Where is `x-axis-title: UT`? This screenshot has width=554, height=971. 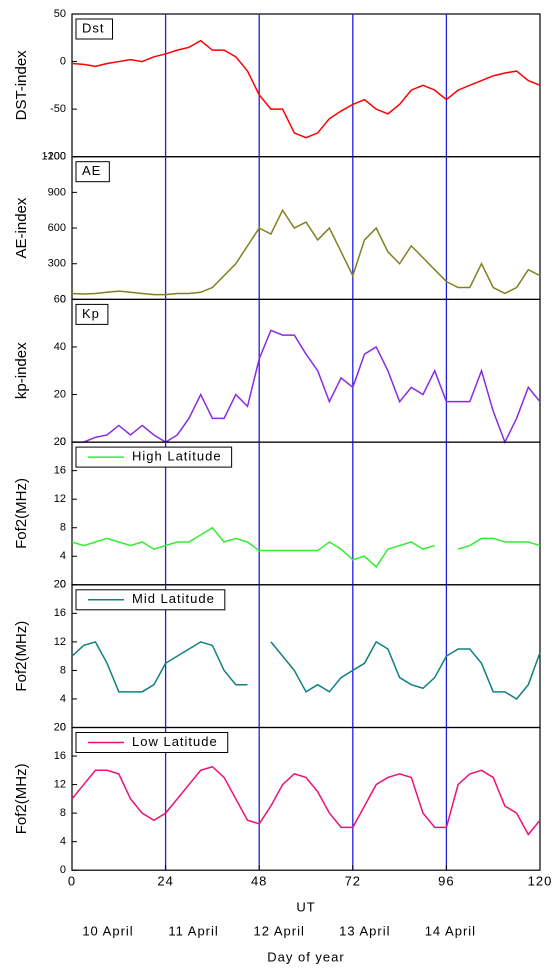 x-axis-title: UT is located at coordinates (305, 907).